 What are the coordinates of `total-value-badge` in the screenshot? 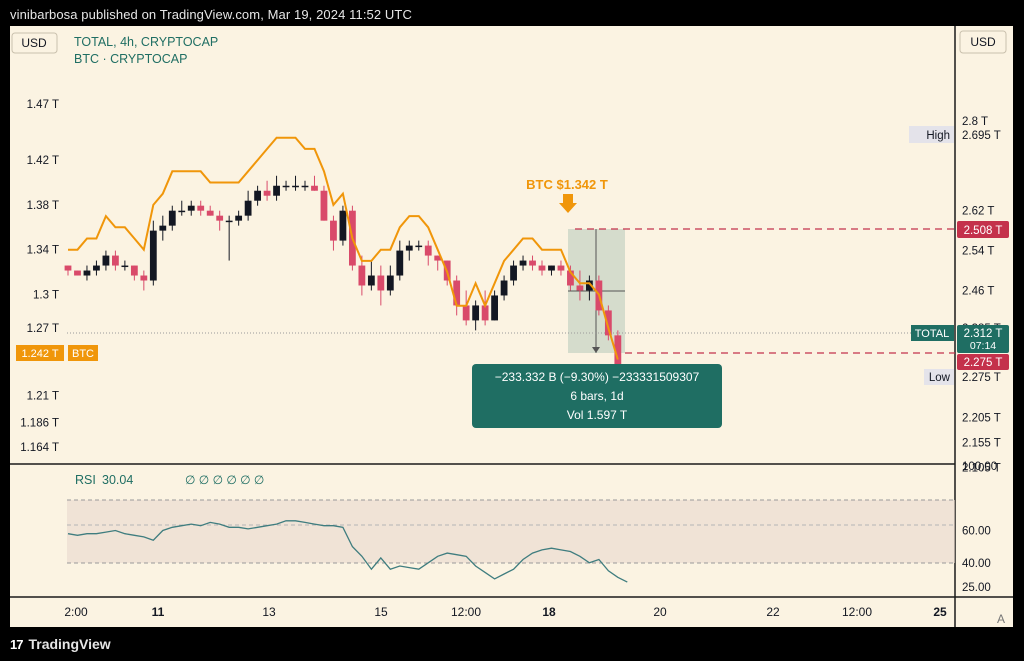 It's located at (983, 339).